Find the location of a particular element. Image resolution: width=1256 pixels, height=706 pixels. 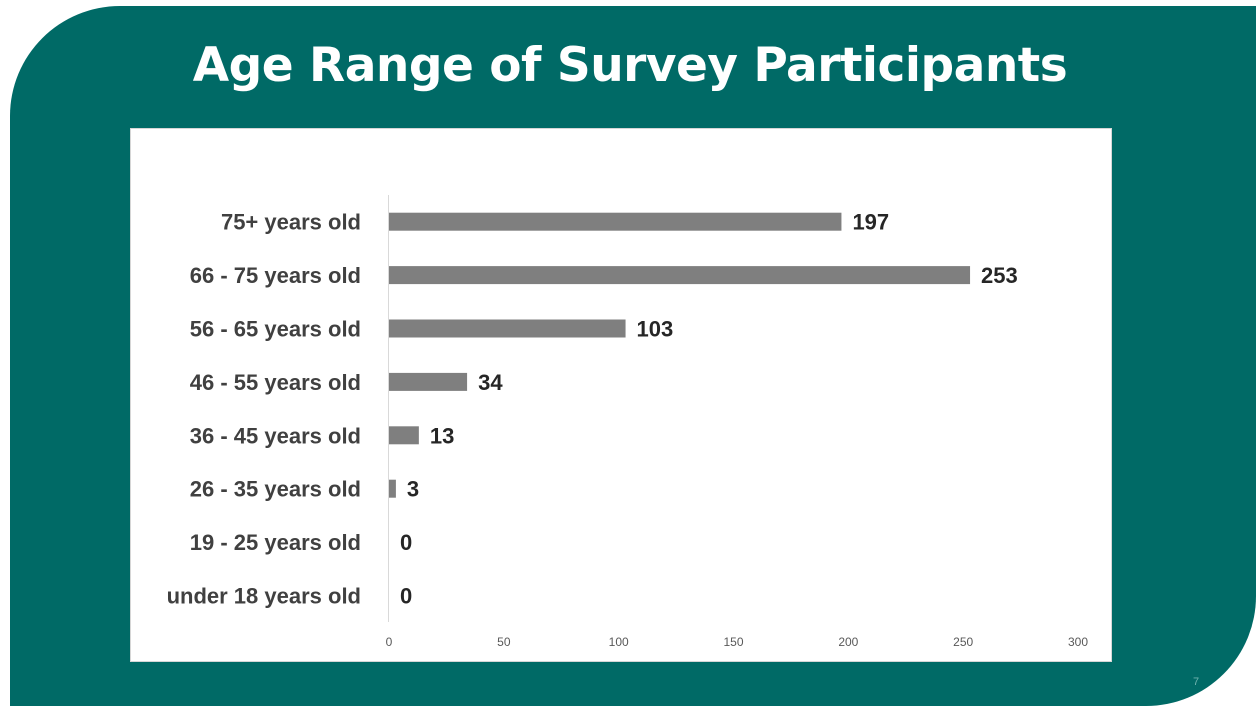

category-label: 75+ years old is located at coordinates (291, 222).